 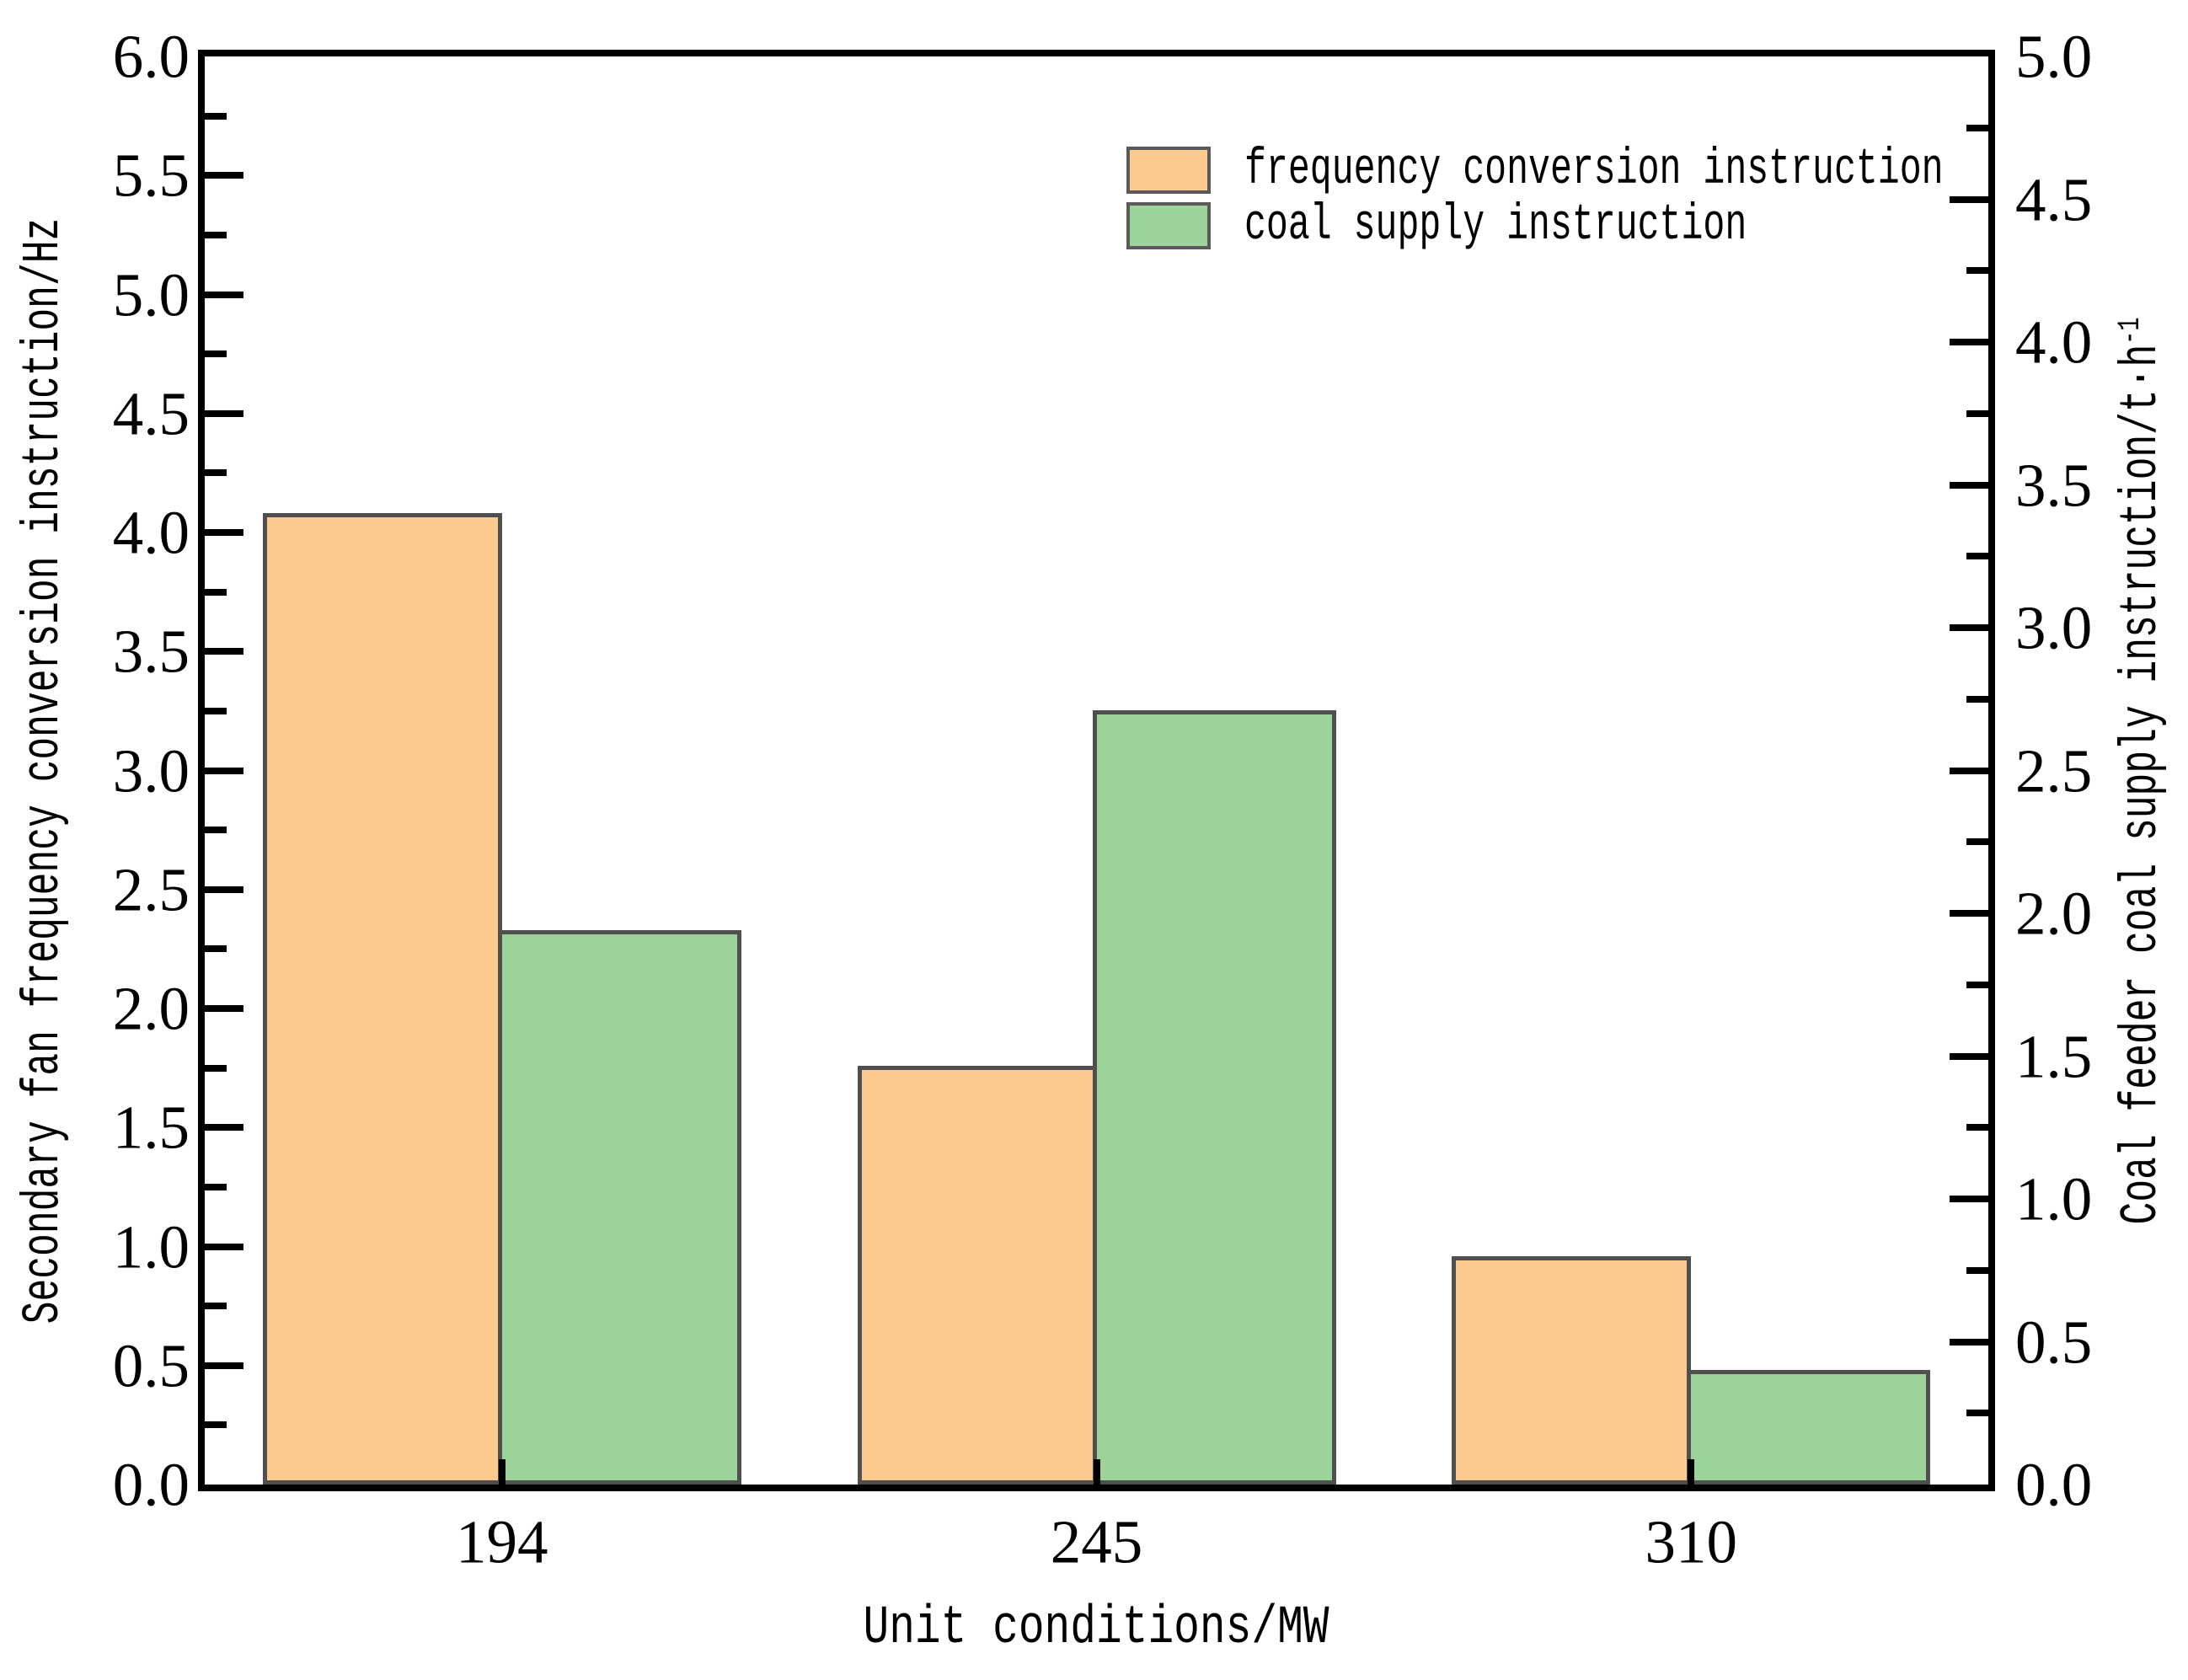 I want to click on right-axis-title-superscript: -1, so click(x=2130, y=331).